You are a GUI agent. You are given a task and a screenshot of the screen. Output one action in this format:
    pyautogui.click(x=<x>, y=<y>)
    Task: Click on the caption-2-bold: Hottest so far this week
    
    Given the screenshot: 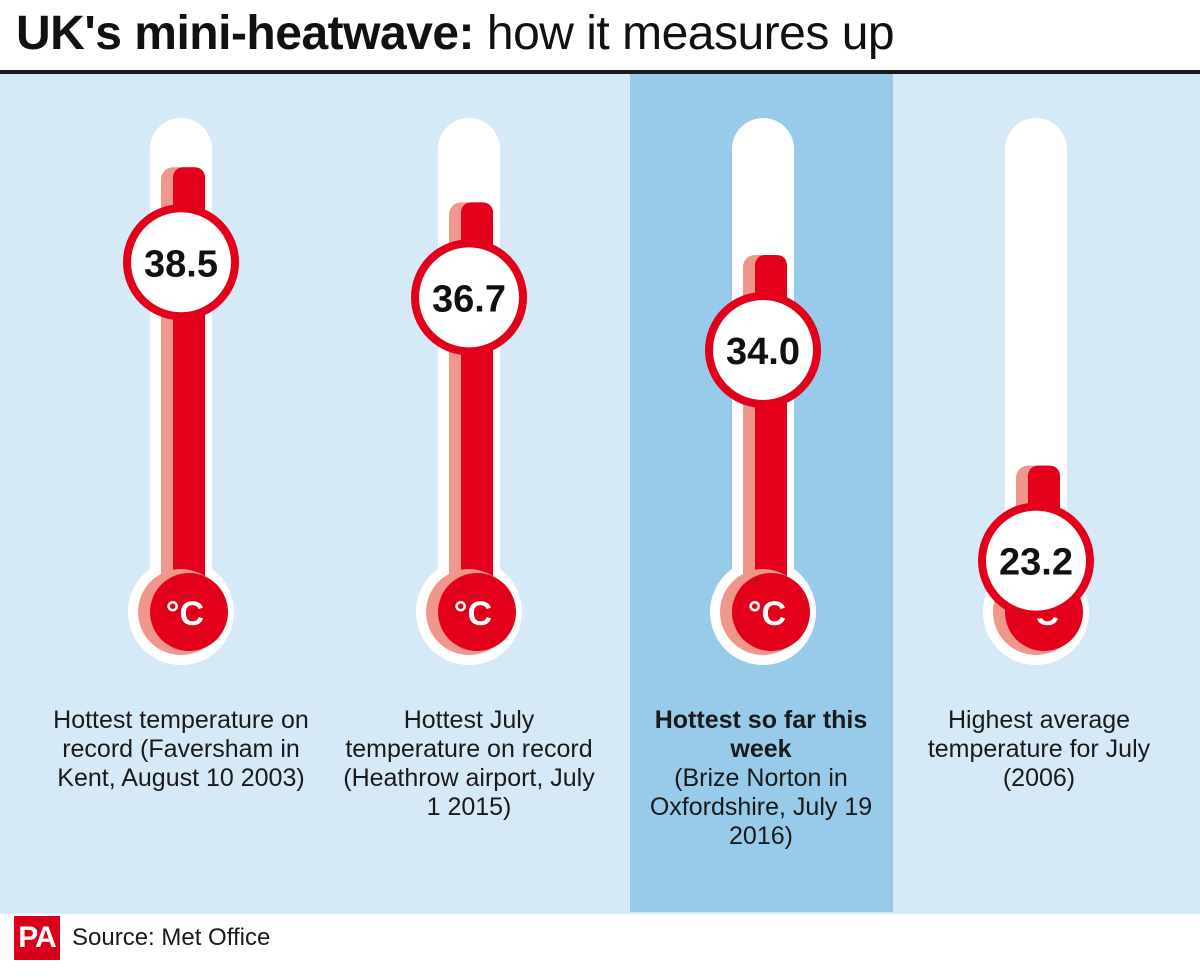 What is the action you would take?
    pyautogui.click(x=761, y=734)
    